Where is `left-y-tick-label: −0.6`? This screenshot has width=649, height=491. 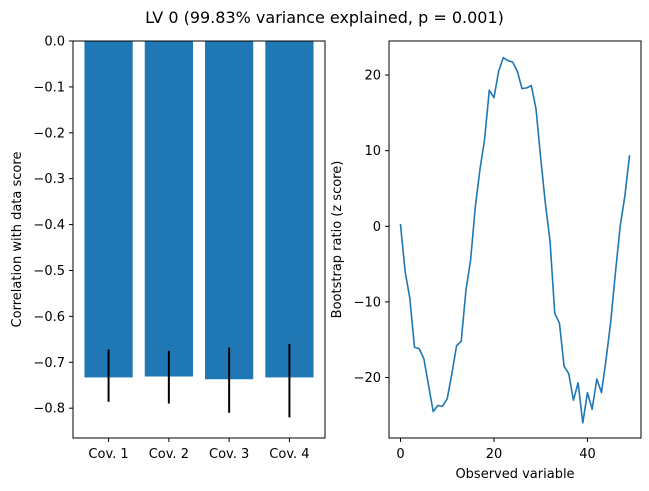
left-y-tick-label: −0.6 is located at coordinates (49, 317).